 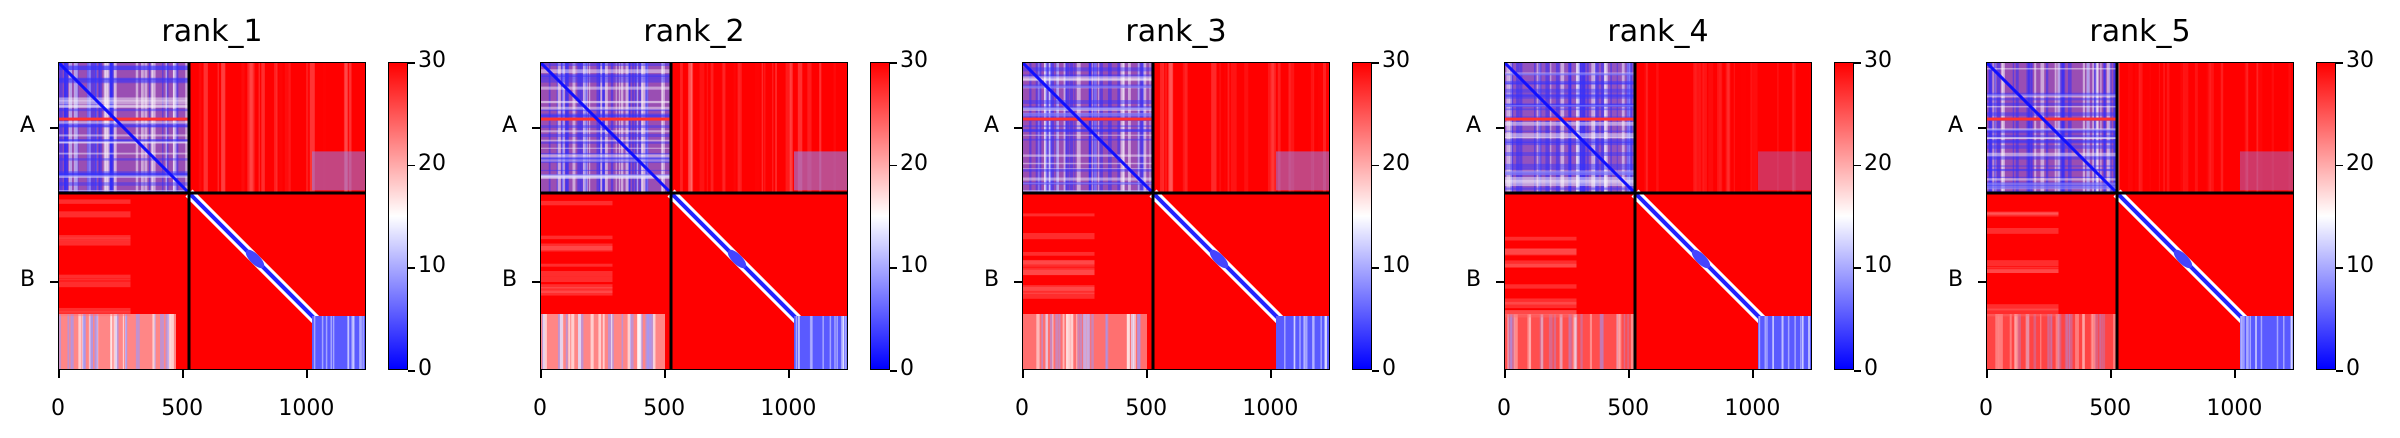 I want to click on block-aa-diagonal, so click(x=1089, y=129).